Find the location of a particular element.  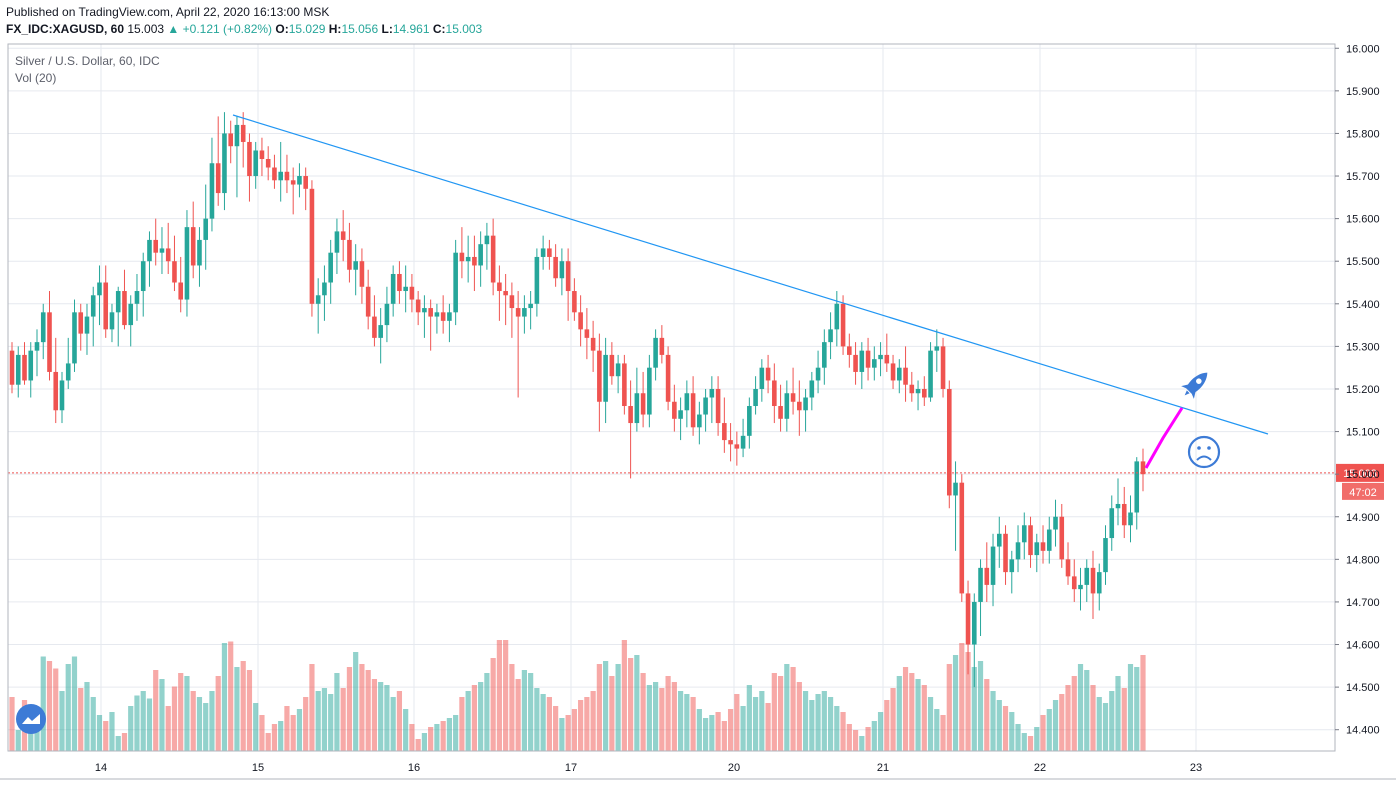

change-label: ▲ +0.121 (+0.82%) is located at coordinates (220, 29).